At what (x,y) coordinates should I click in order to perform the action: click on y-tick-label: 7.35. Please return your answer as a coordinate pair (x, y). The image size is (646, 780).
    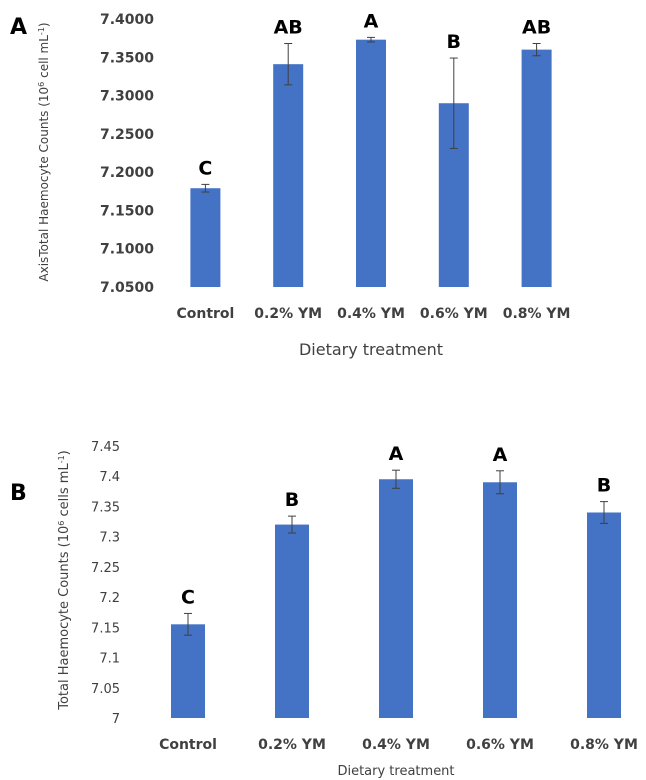
    Looking at the image, I should click on (105, 507).